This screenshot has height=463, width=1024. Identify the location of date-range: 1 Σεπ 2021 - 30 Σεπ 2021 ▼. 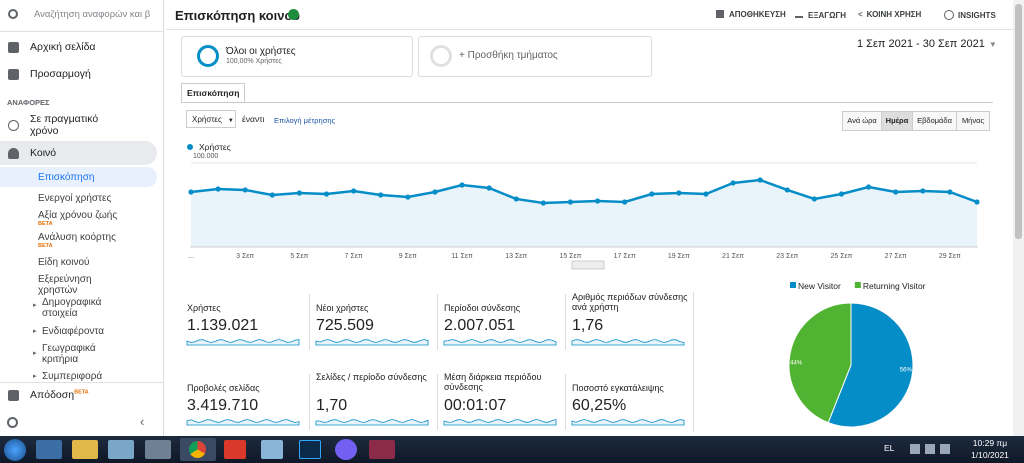
(927, 44).